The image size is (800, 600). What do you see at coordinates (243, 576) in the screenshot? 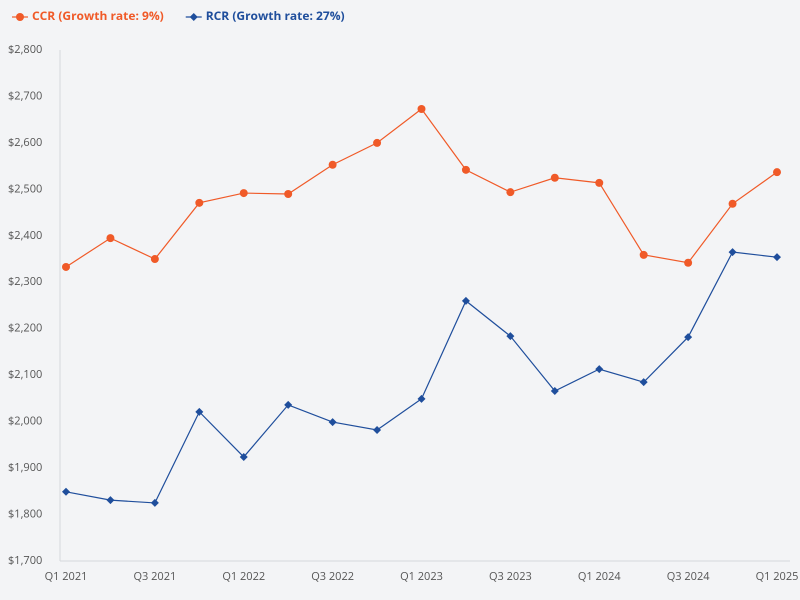
I see `x-tick-label: Q1 2022` at bounding box center [243, 576].